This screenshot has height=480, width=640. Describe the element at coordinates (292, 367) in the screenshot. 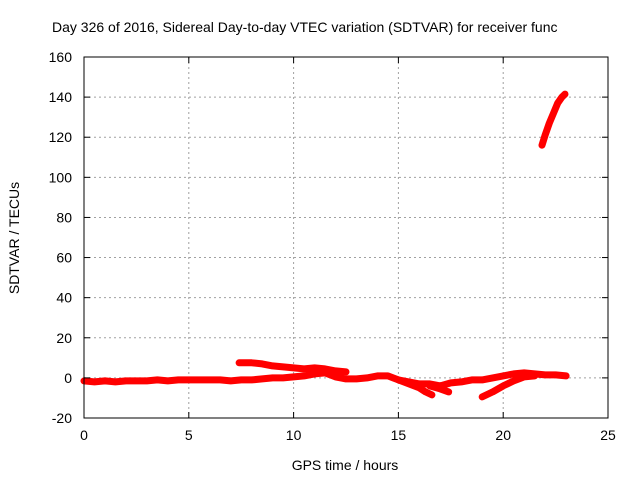

I see `series-line-upper-branch` at that location.